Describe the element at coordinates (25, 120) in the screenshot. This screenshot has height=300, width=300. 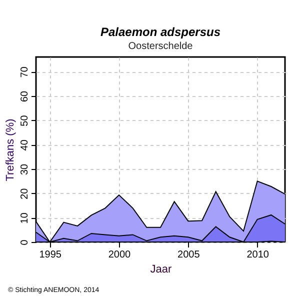
I see `y-tick-label: 50` at that location.